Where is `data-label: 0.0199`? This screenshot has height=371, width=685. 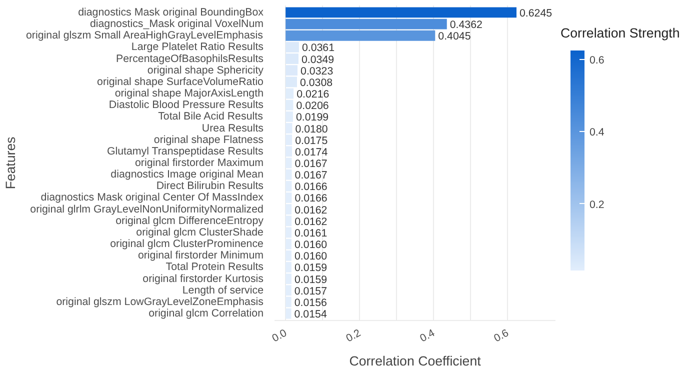
data-label: 0.0199 is located at coordinates (312, 118).